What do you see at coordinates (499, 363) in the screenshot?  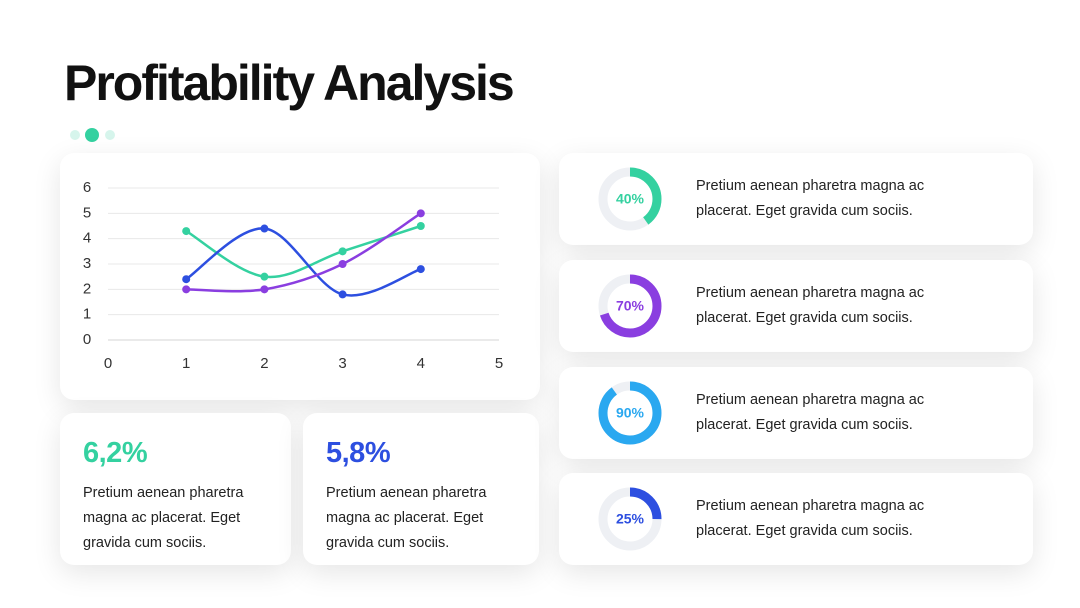 I see `x-tick-label: 5` at bounding box center [499, 363].